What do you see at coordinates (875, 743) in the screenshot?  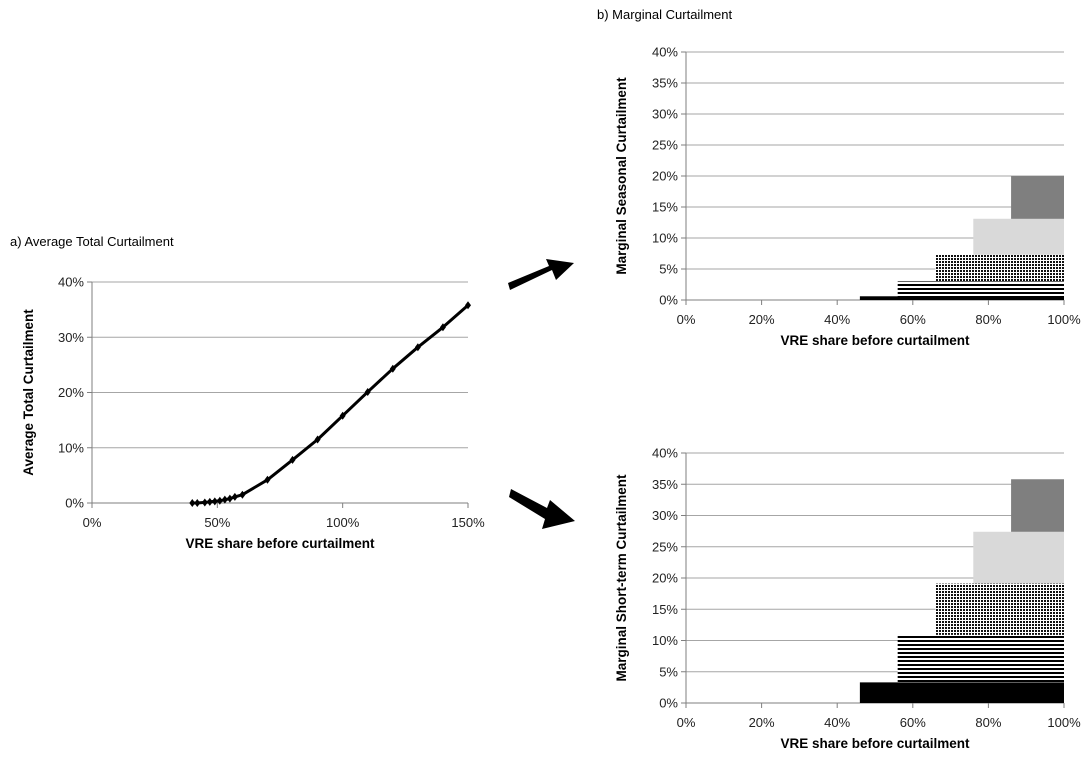 I see `chart-c-x-axis-label: VRE share before curtailment` at bounding box center [875, 743].